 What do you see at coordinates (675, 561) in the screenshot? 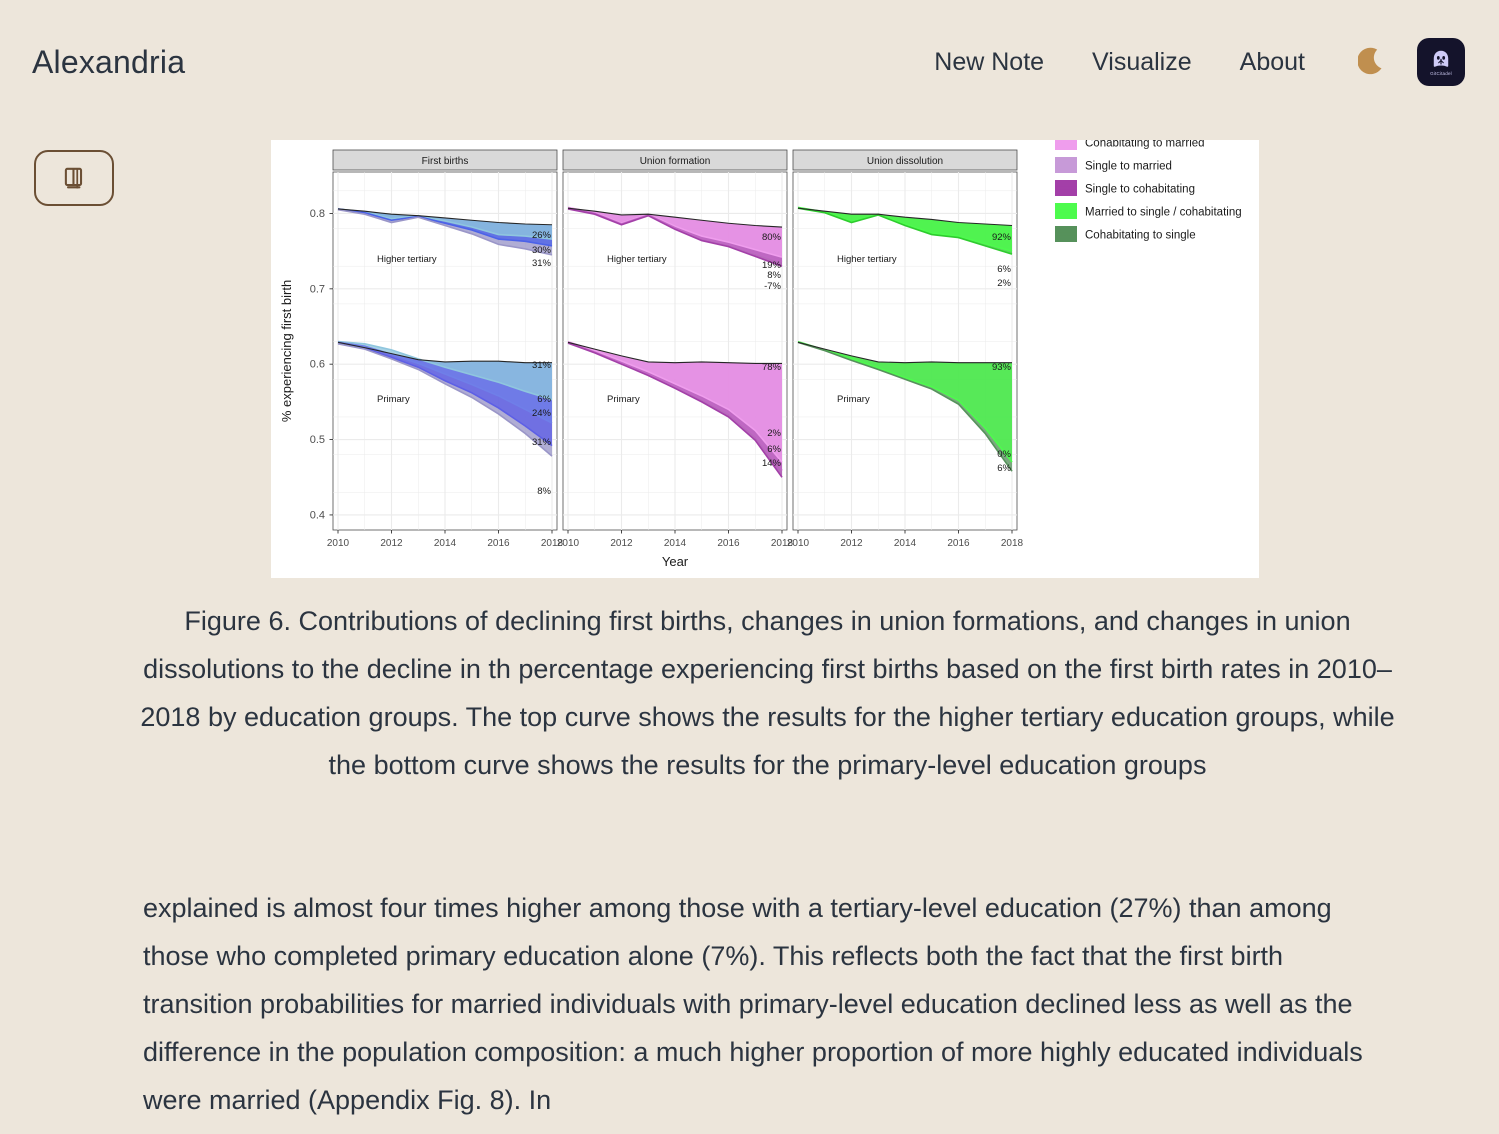
I see `x-axis-title: Year` at bounding box center [675, 561].